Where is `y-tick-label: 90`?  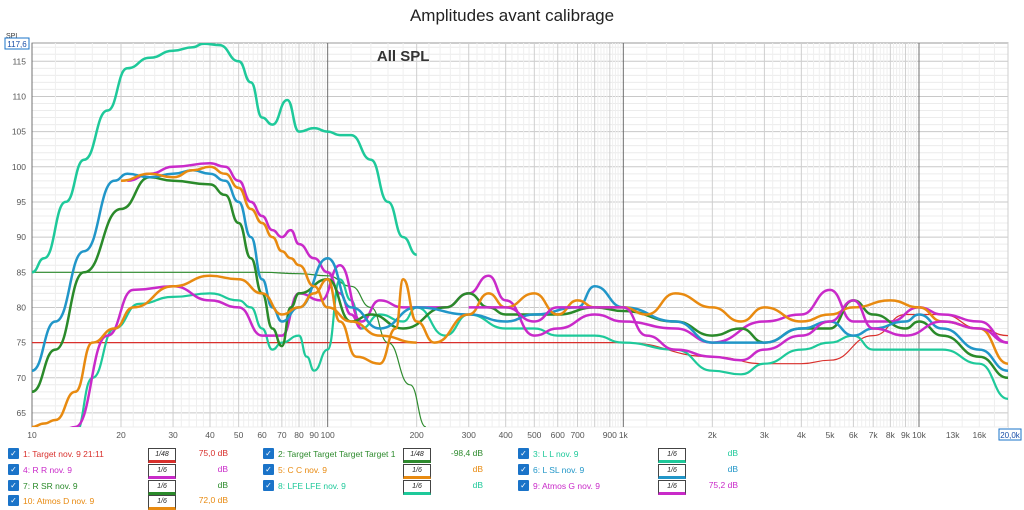 y-tick-label: 90 is located at coordinates (22, 237).